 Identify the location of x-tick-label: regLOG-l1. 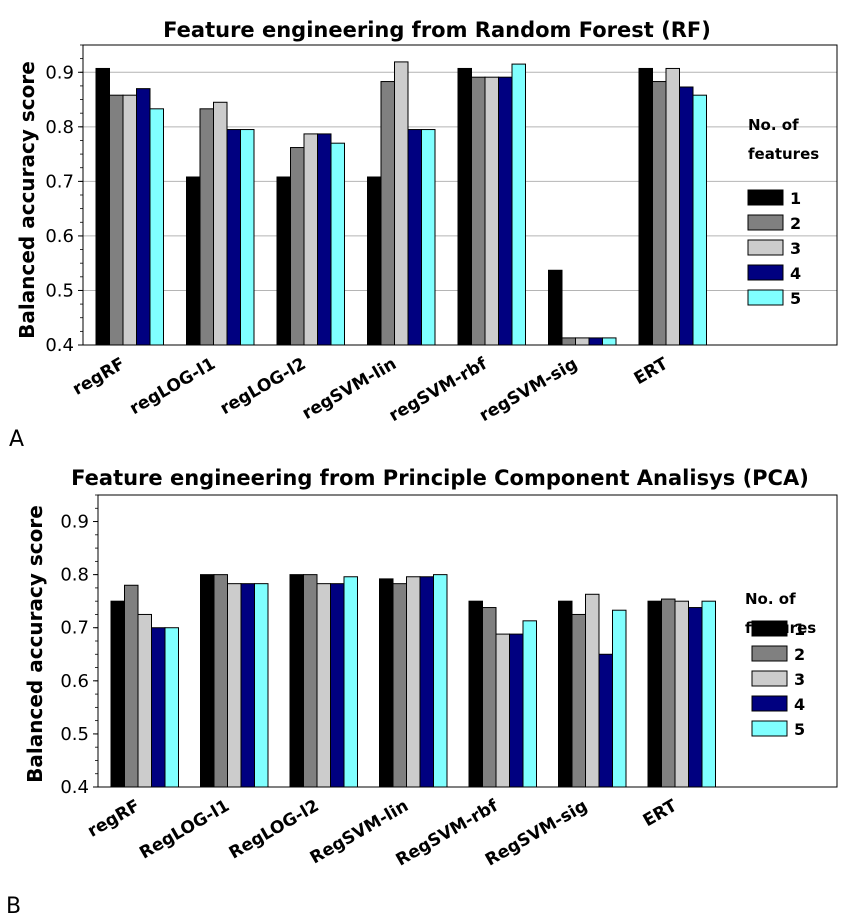
(172, 386).